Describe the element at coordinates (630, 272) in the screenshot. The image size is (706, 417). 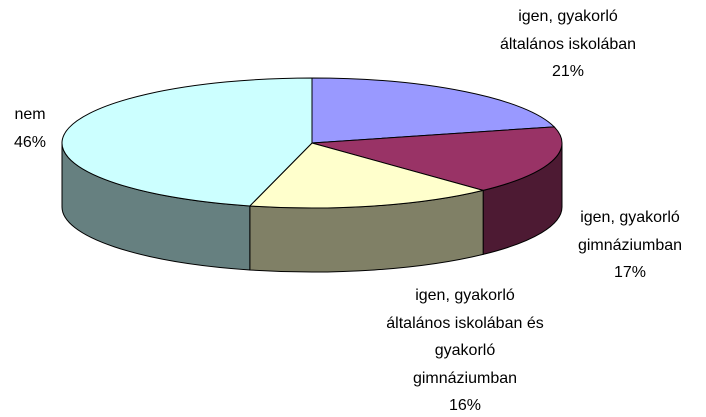
I see `value-label: 17%` at that location.